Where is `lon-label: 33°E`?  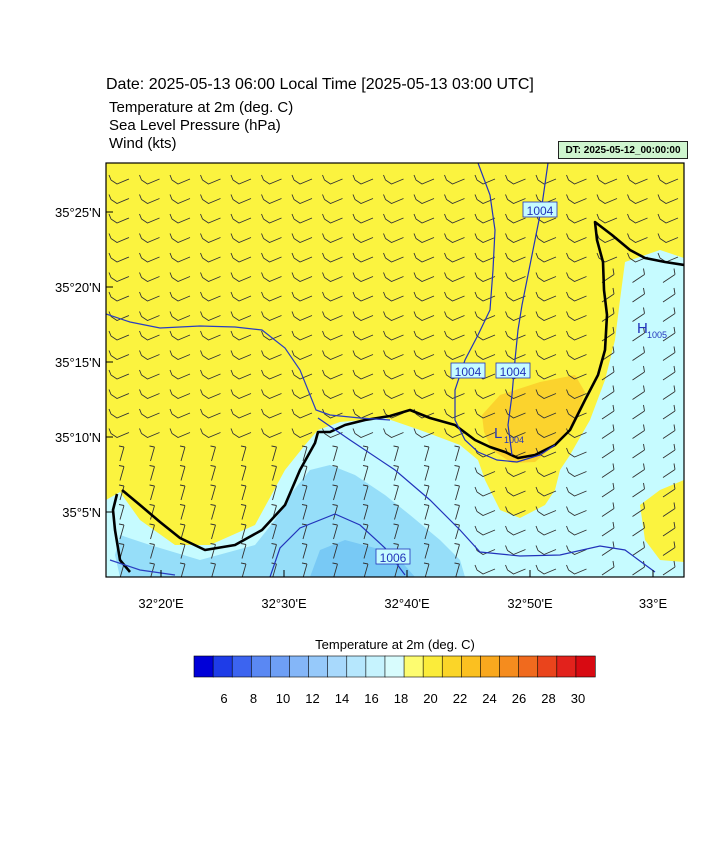 lon-label: 33°E is located at coordinates (653, 603).